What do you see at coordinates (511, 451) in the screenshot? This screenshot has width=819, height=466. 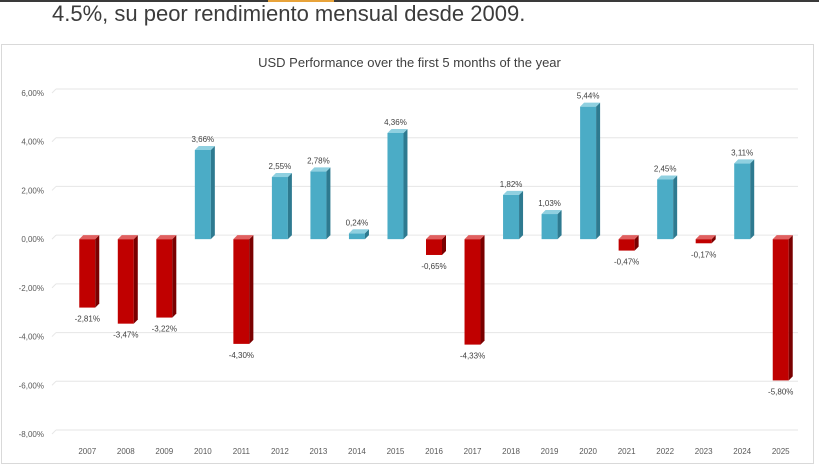 I see `x-tick-label: 2018` at bounding box center [511, 451].